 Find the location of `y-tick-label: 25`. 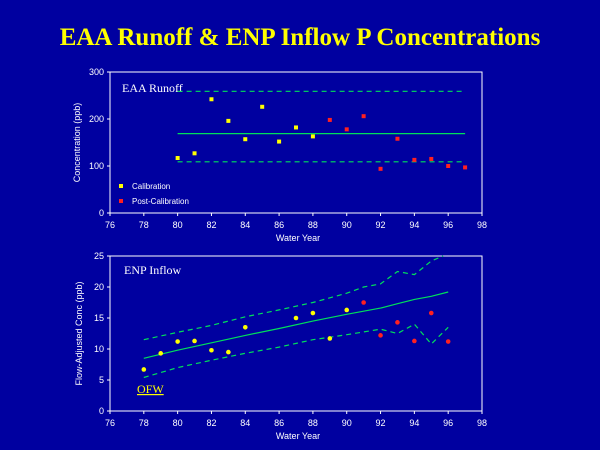

y-tick-label: 25 is located at coordinates (99, 256).